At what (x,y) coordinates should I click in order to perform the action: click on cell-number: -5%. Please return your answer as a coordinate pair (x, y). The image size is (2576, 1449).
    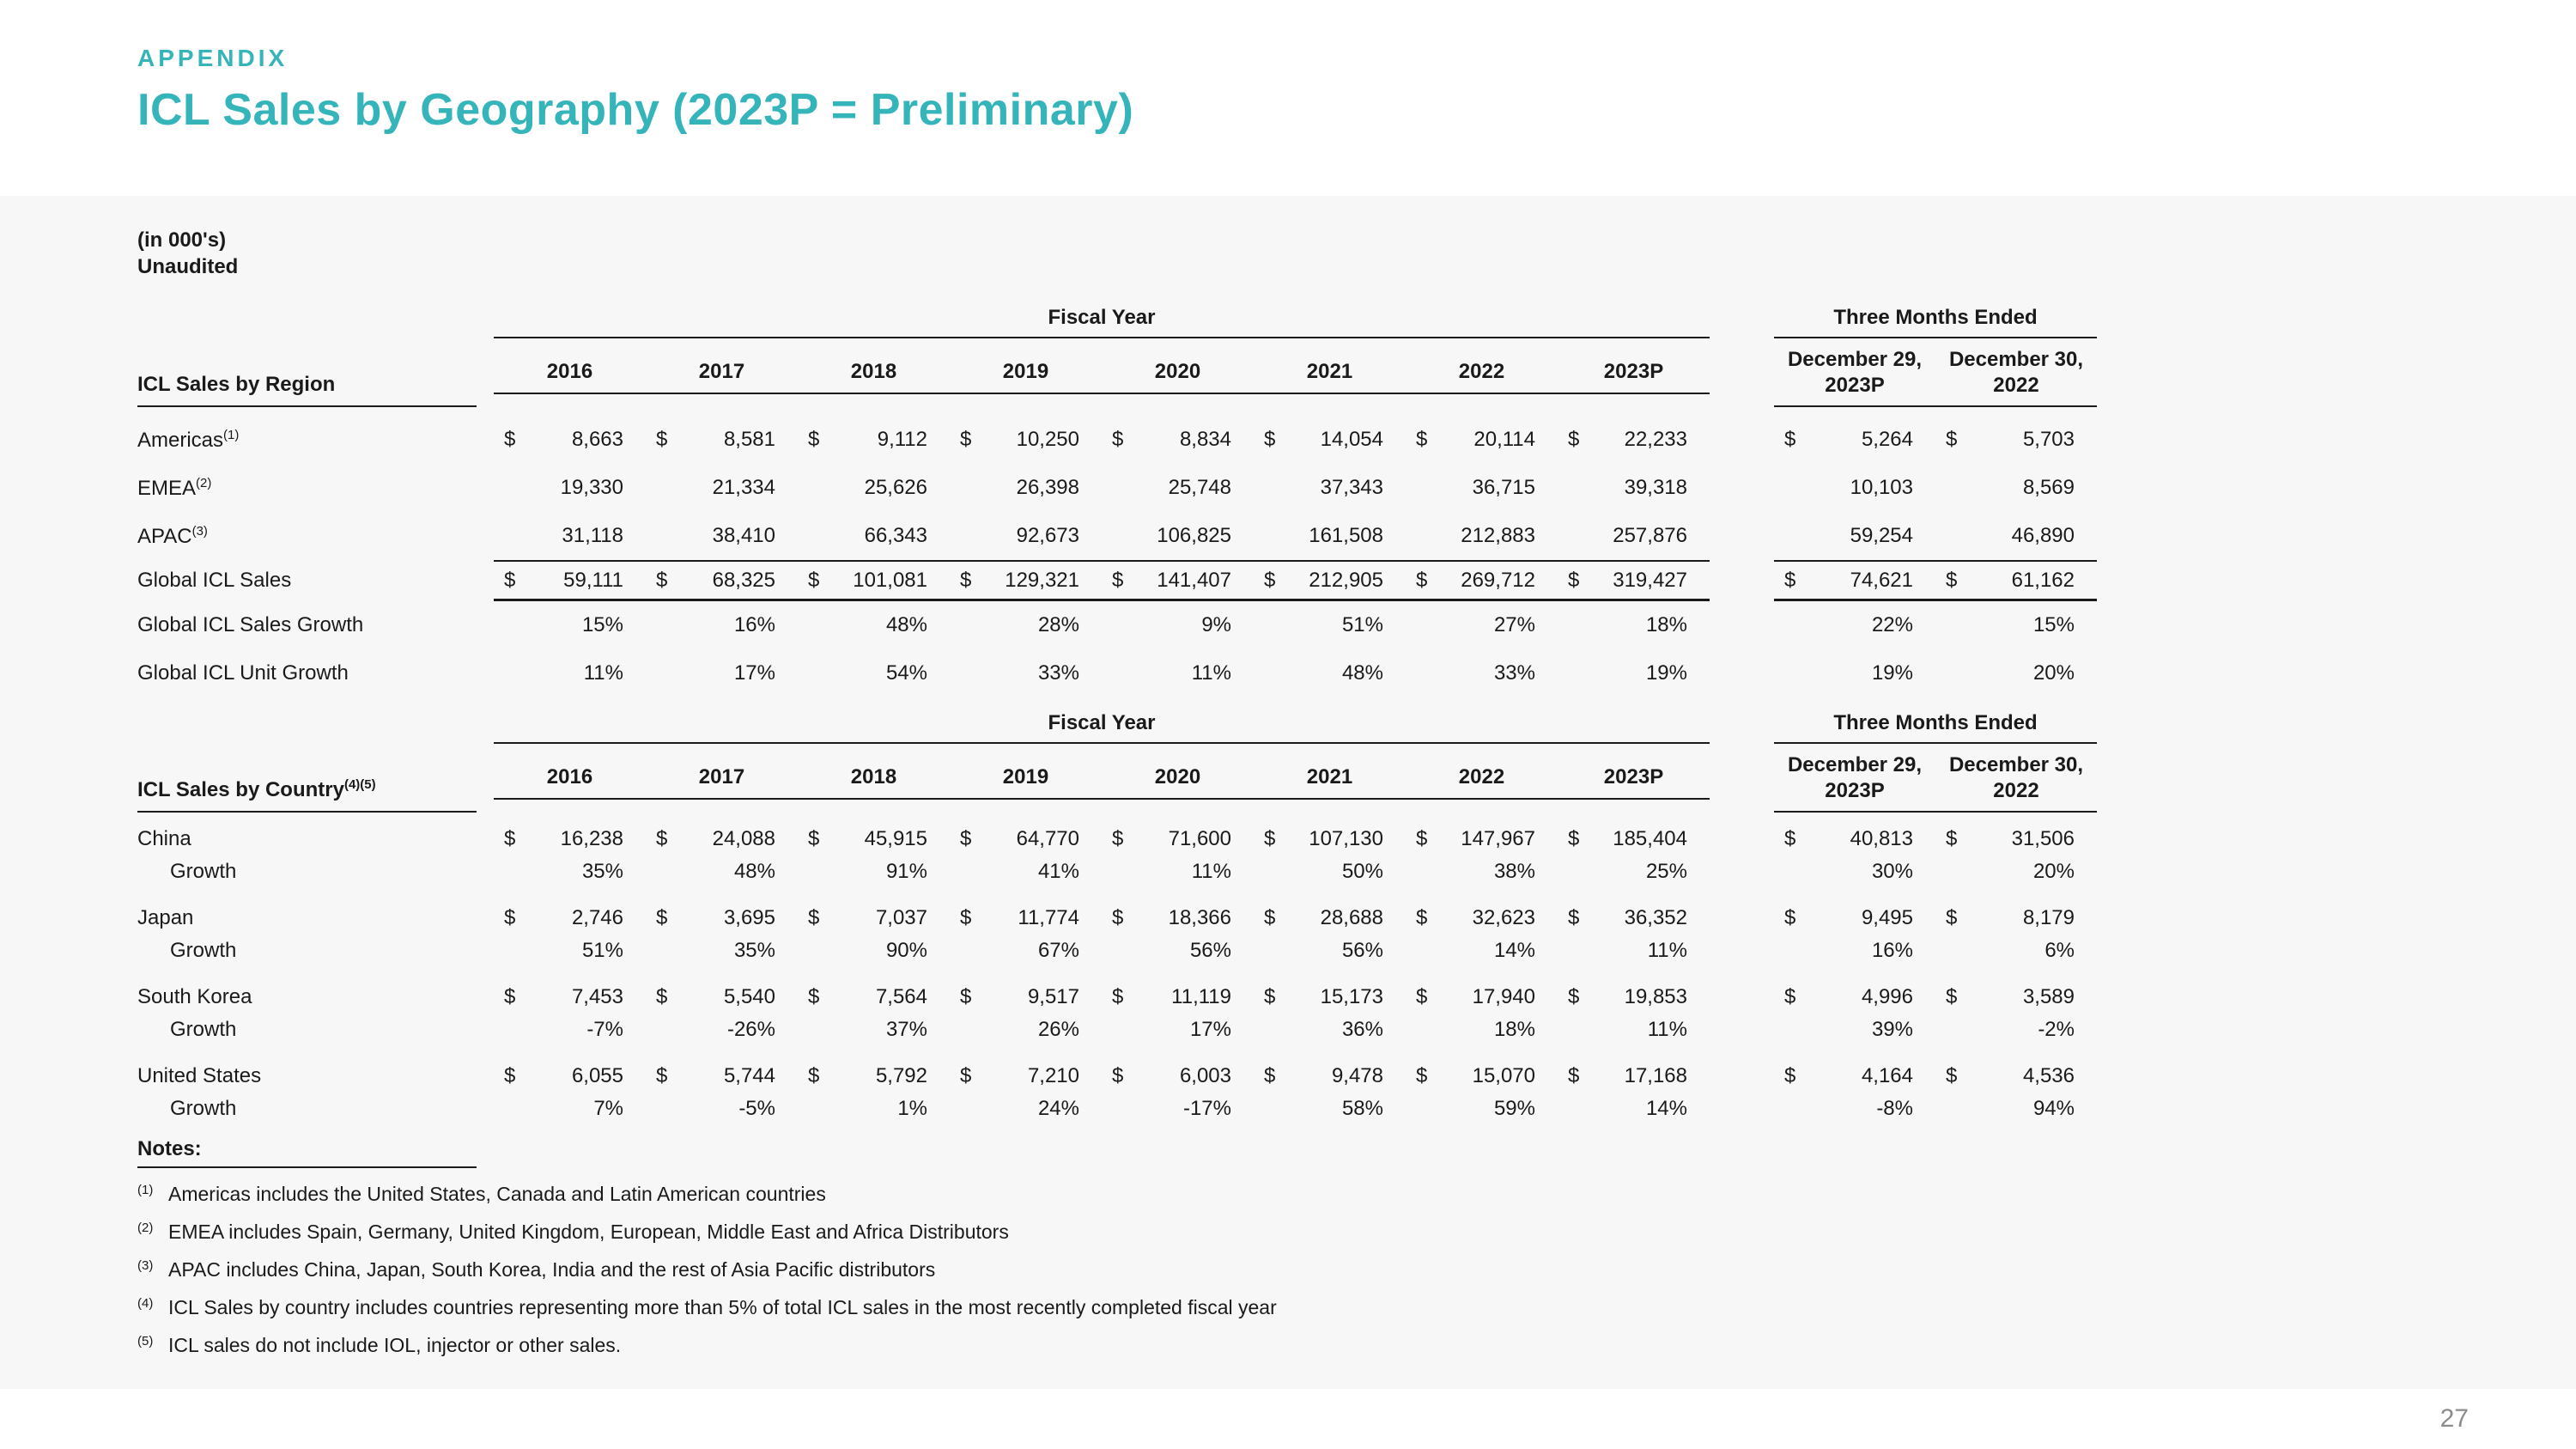
    Looking at the image, I should click on (757, 1108).